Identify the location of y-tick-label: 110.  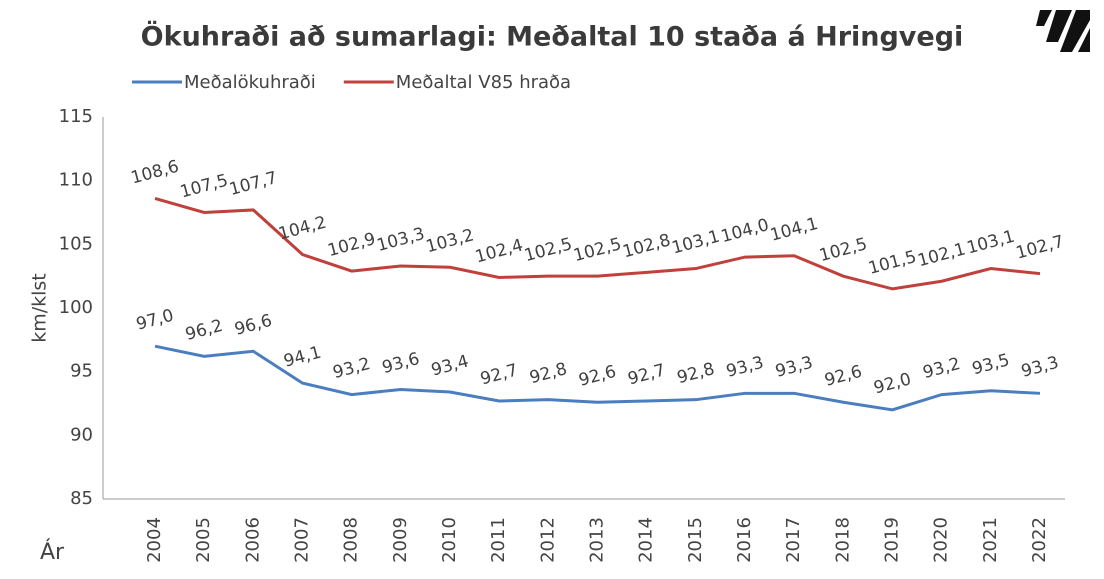
(76, 180).